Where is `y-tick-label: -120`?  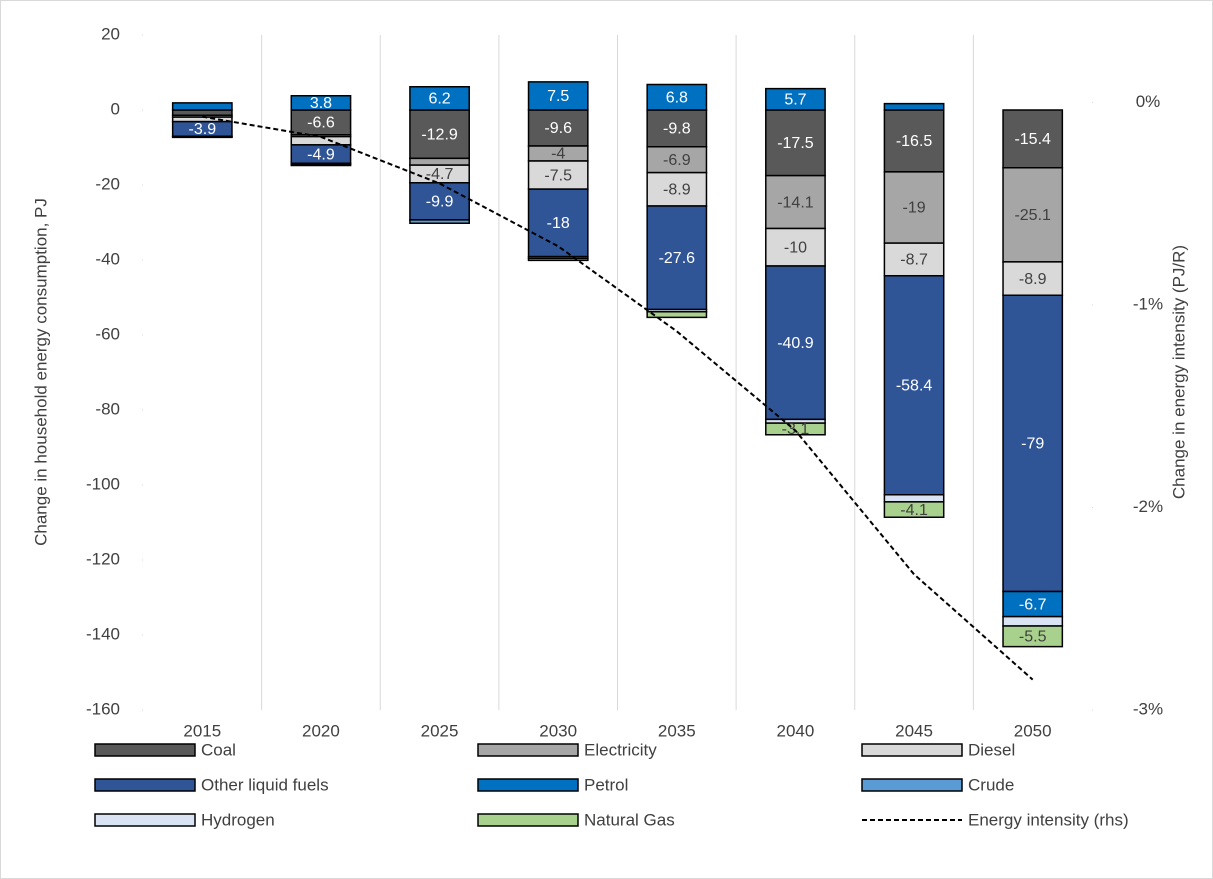 y-tick-label: -120 is located at coordinates (103, 558).